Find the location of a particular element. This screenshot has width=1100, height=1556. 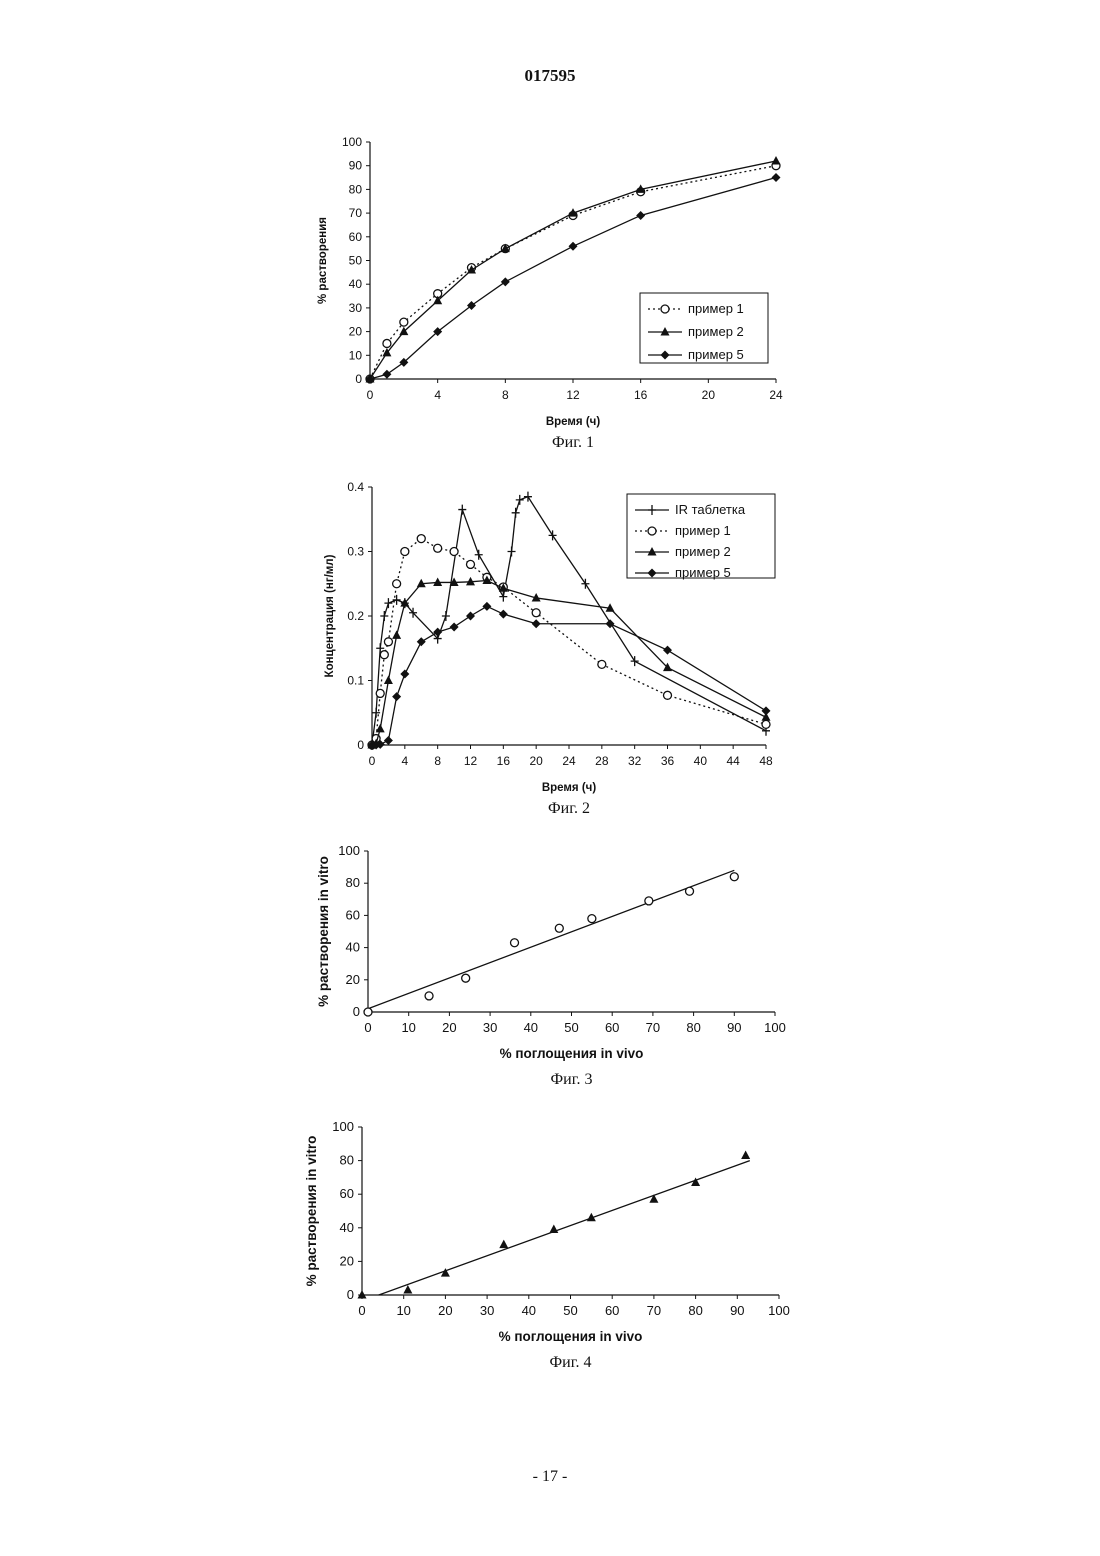

legend-label: IR таблетка is located at coordinates (710, 509).